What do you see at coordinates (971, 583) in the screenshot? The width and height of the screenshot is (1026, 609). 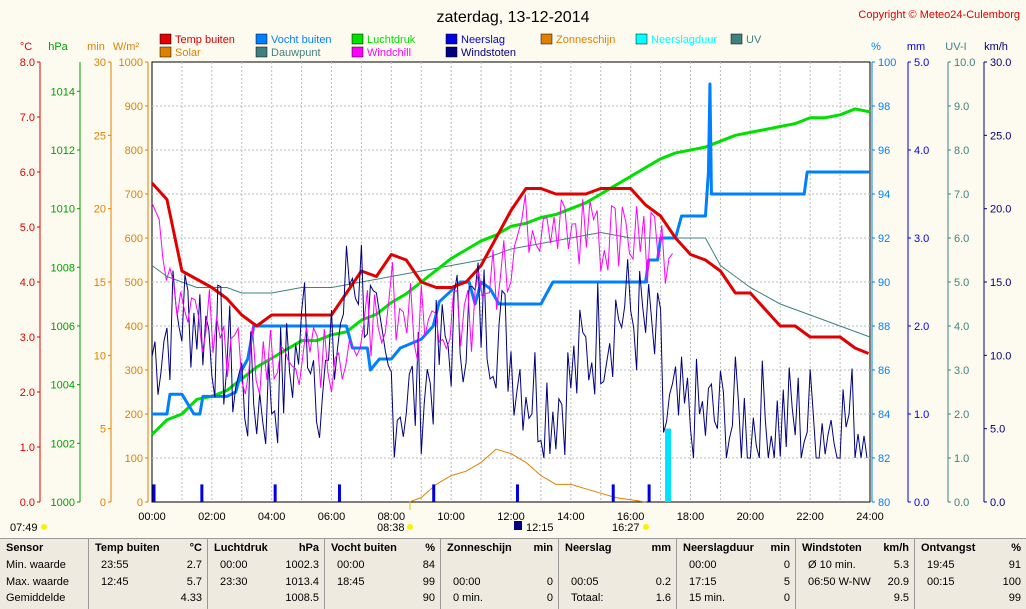 I see `summary-row: 00:15 100` at bounding box center [971, 583].